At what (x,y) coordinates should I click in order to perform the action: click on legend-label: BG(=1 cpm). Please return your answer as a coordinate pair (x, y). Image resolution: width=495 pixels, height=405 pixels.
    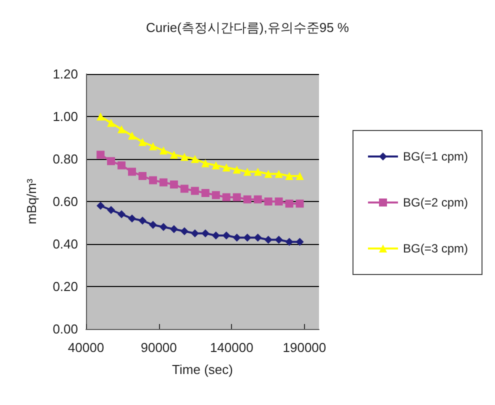
    Looking at the image, I should click on (435, 157).